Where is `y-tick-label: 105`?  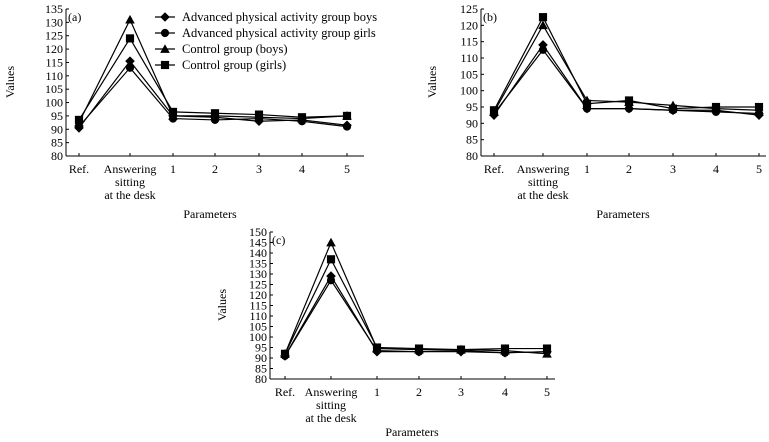
y-tick-label: 105 is located at coordinates (469, 74).